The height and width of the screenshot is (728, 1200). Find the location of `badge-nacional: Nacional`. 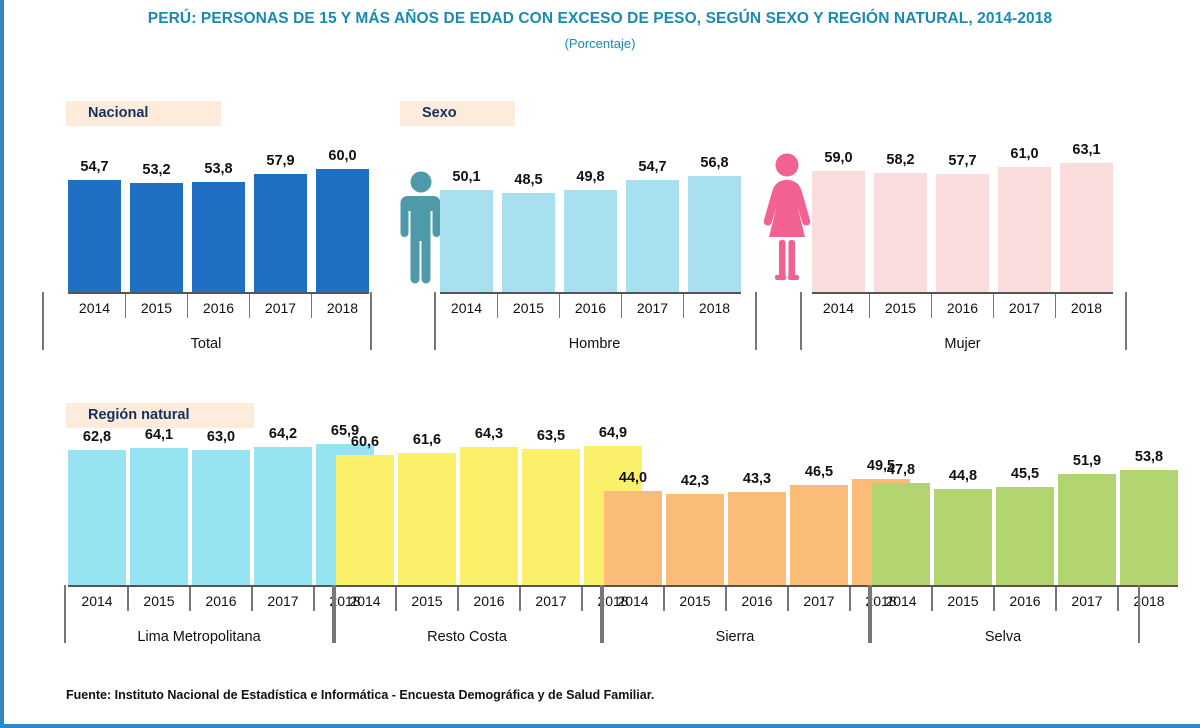

badge-nacional: Nacional is located at coordinates (143, 113).